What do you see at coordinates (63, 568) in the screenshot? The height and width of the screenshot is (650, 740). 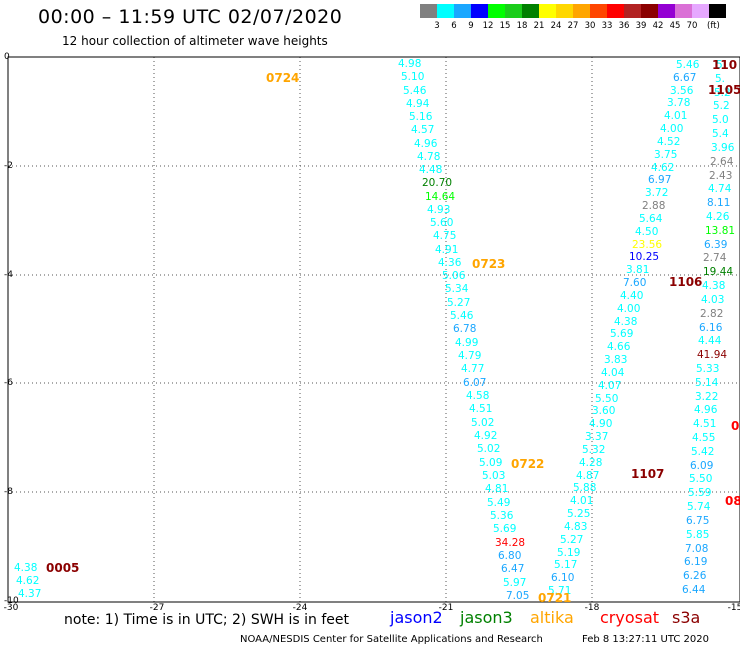 I see `pass-time-label: 0005` at bounding box center [63, 568].